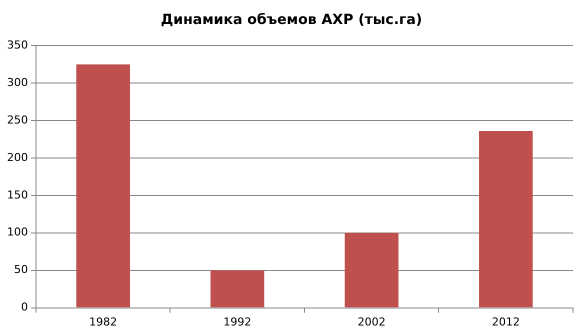 The height and width of the screenshot is (336, 583). Describe the element at coordinates (17, 82) in the screenshot. I see `y-tick-label: 300` at that location.